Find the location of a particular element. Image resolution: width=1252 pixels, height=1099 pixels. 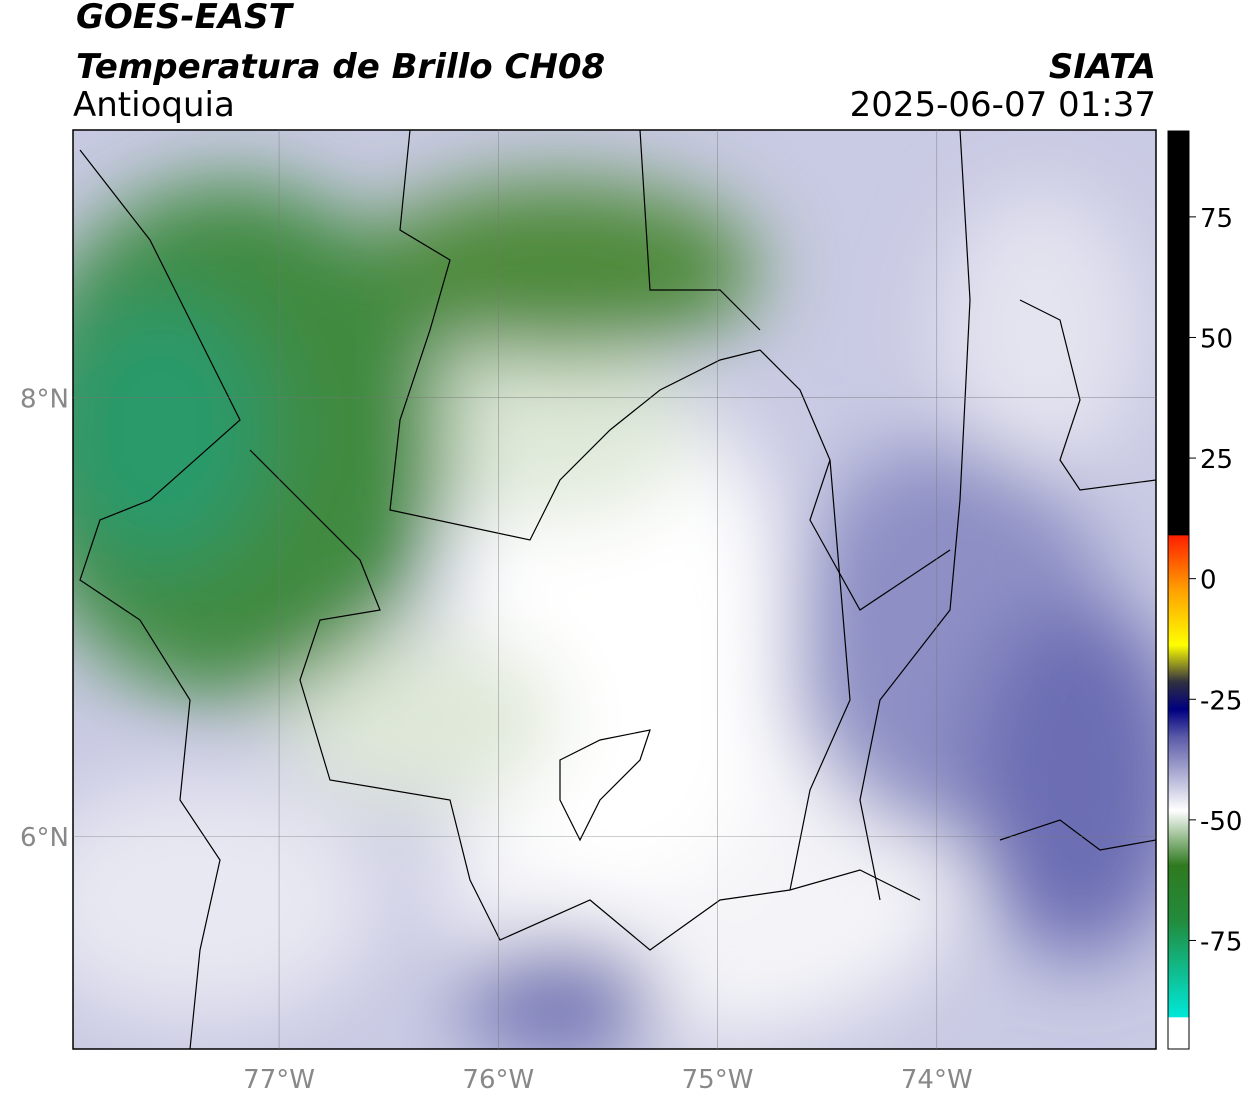

colorbar-tick-label: -75 is located at coordinates (1221, 942).